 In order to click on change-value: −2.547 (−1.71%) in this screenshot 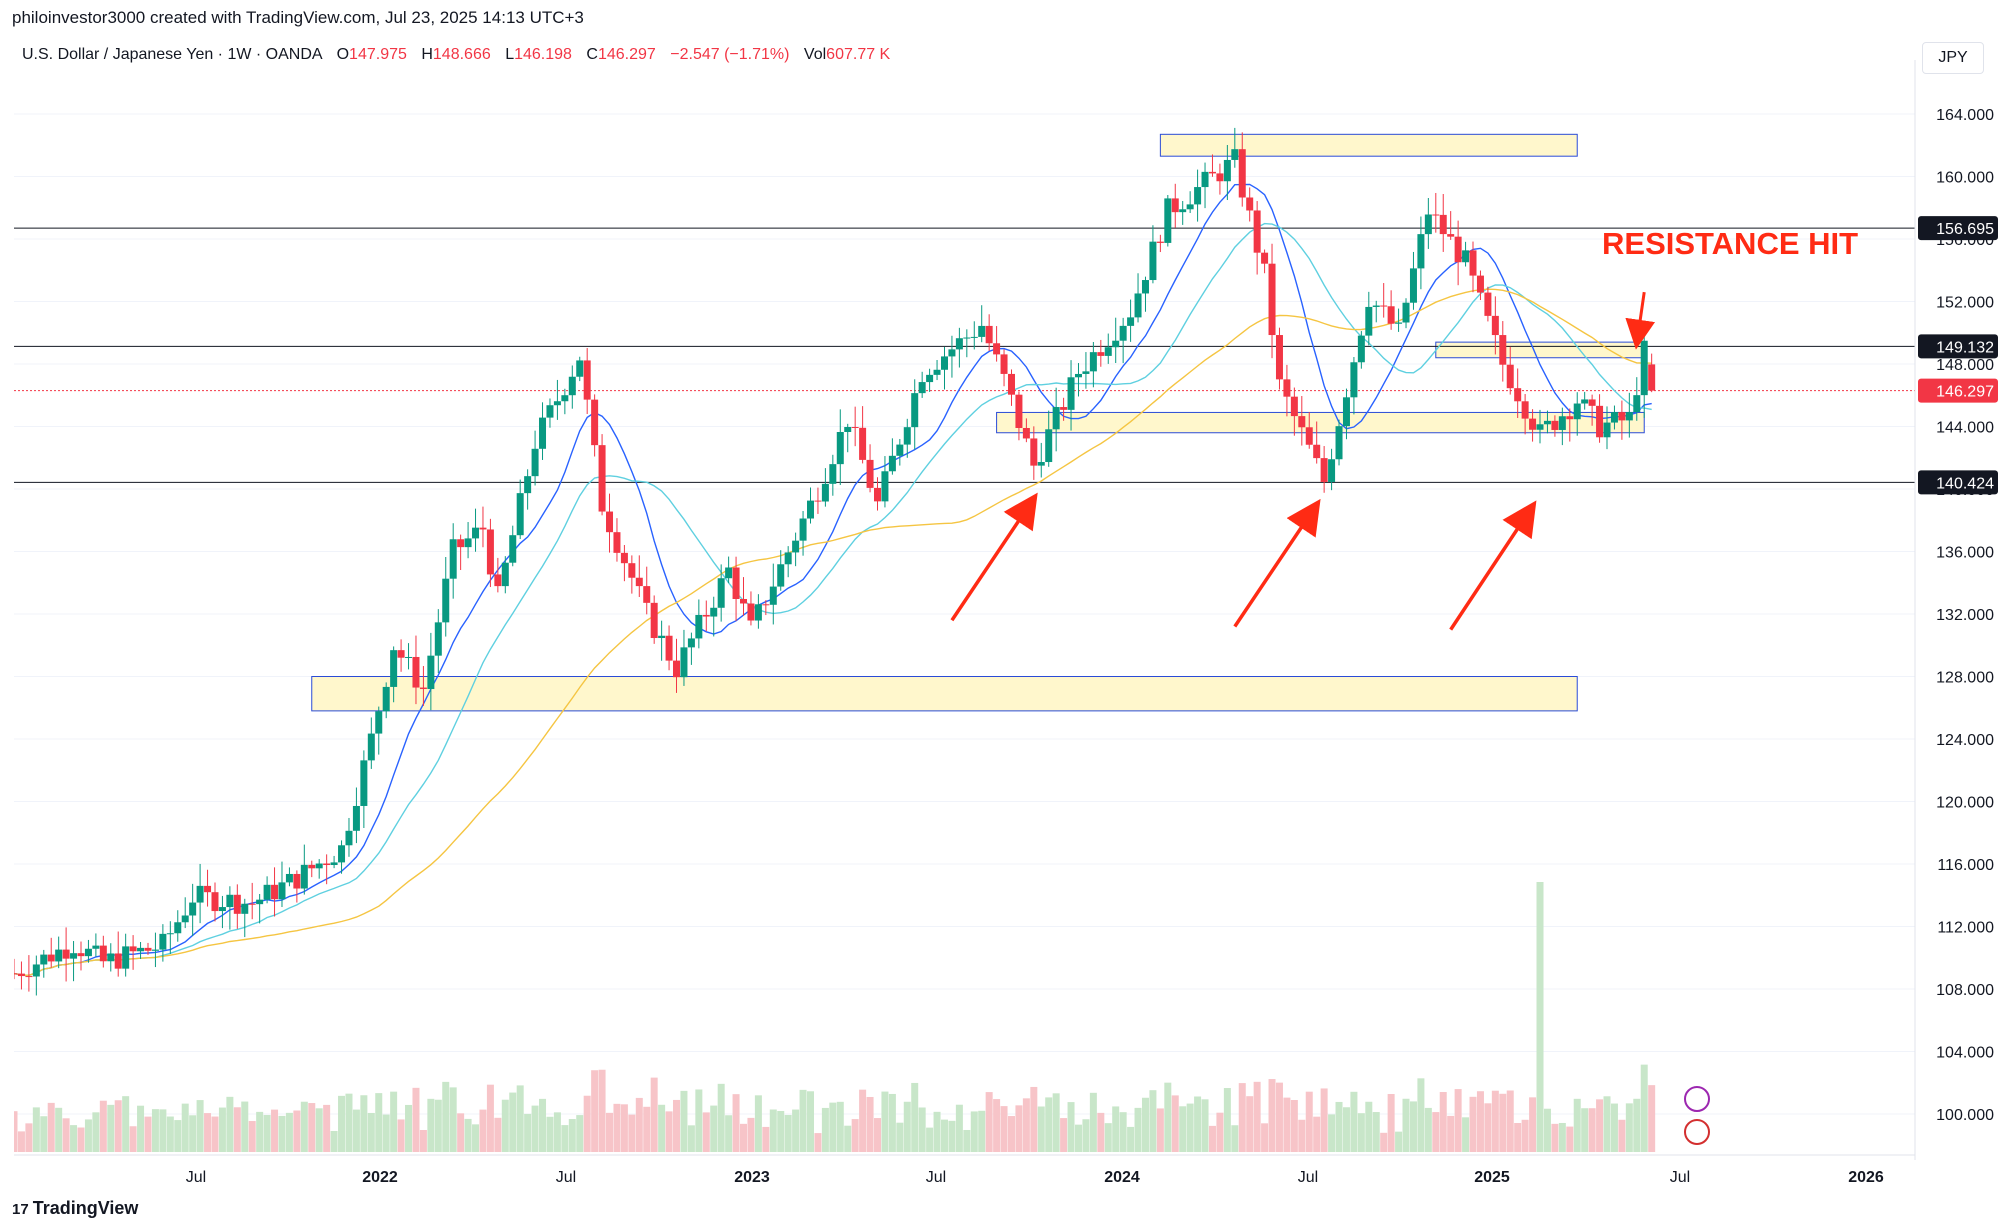, I will do `click(730, 54)`.